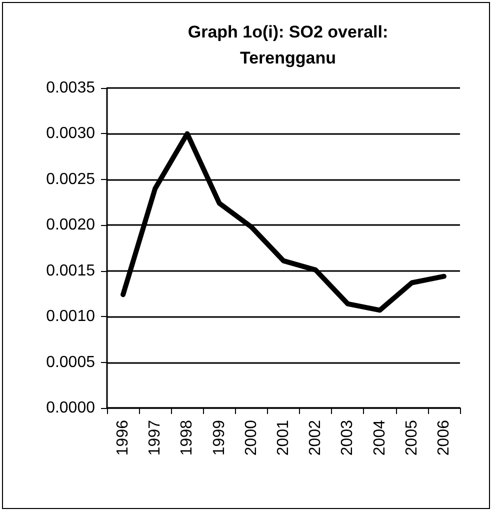  I want to click on y-tick-label: 0.0000, so click(71, 408).